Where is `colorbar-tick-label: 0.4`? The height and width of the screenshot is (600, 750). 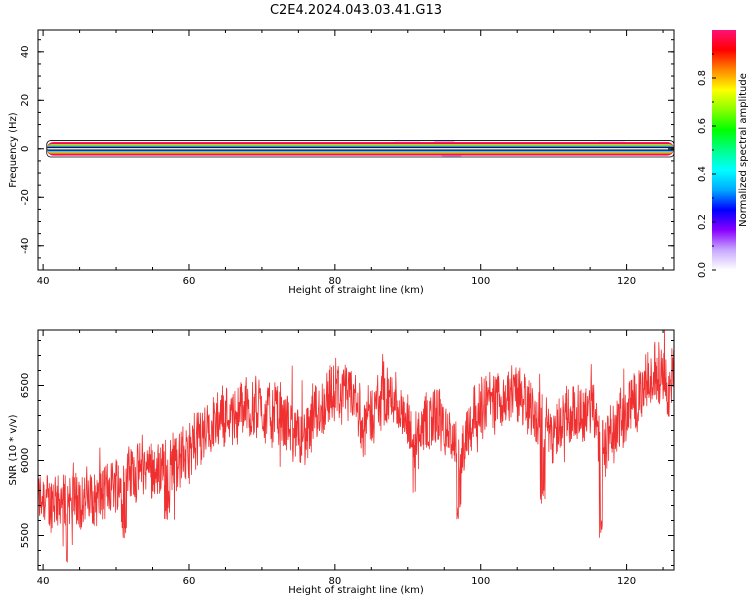
colorbar-tick-label: 0.4 is located at coordinates (702, 174).